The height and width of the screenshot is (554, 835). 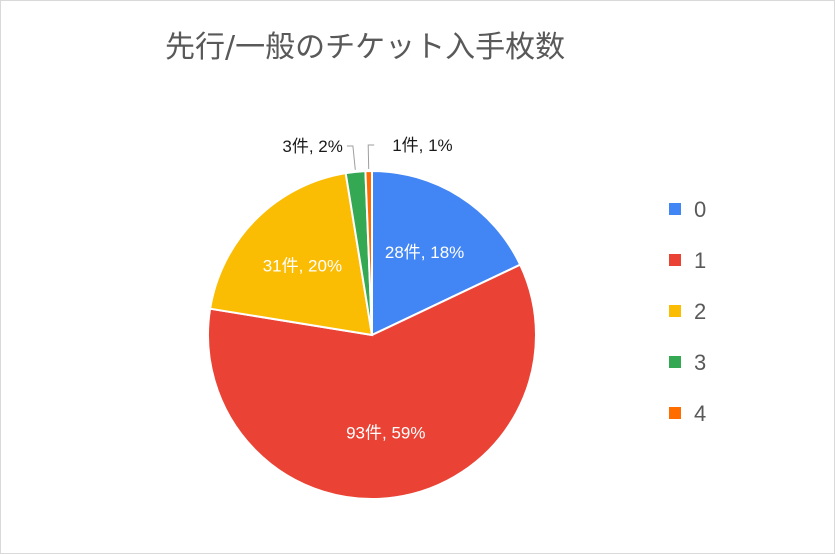 I want to click on legend: 0 1 2 3 4, so click(x=687, y=311).